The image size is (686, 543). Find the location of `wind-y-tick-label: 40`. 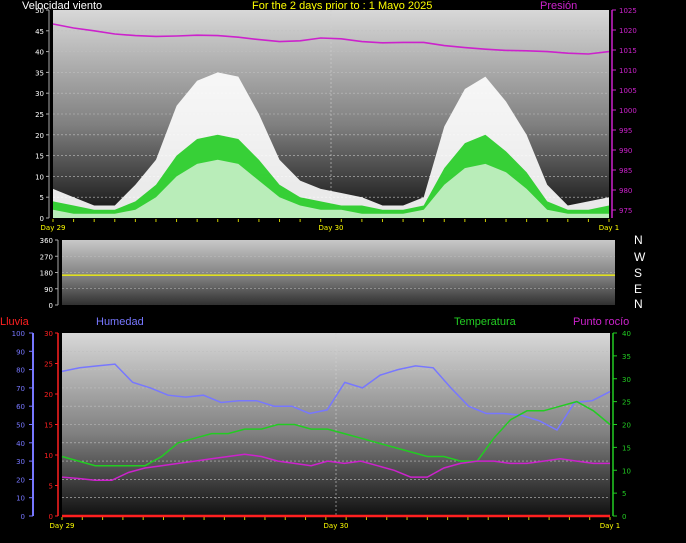

wind-y-tick-label: 40 is located at coordinates (39, 53).